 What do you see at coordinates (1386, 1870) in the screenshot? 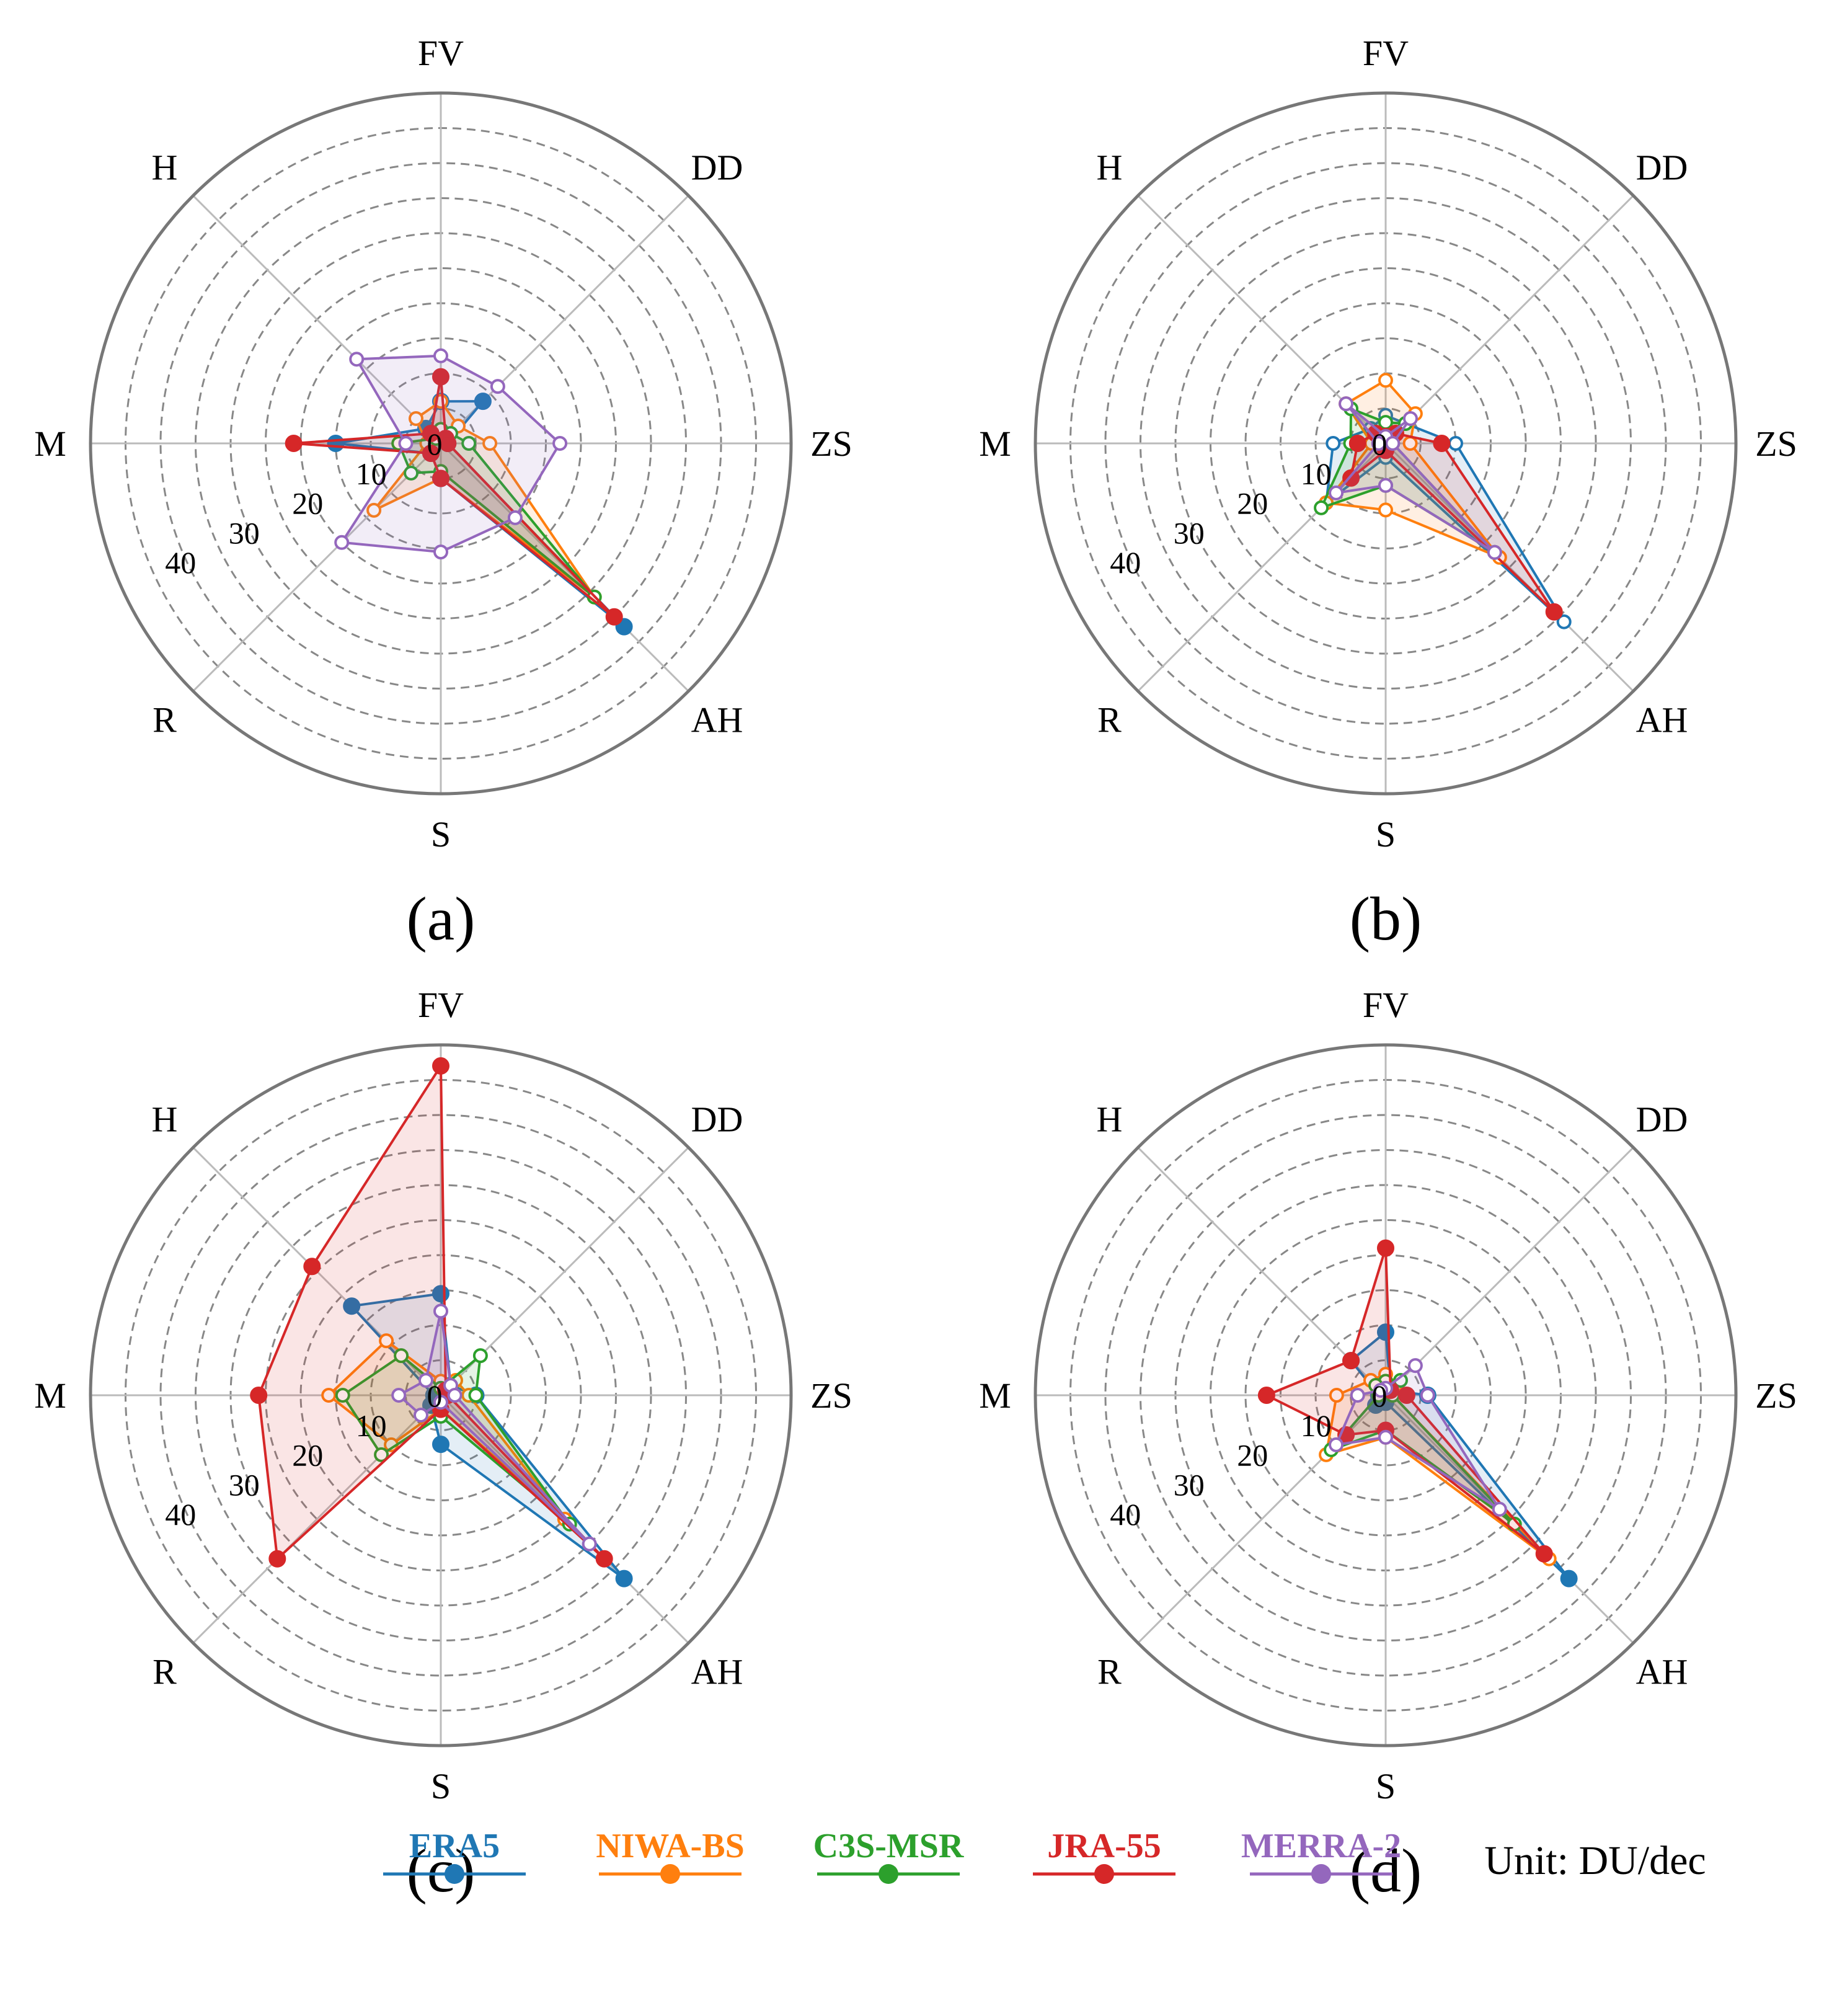
I see `panel-label: (d)` at bounding box center [1386, 1870].